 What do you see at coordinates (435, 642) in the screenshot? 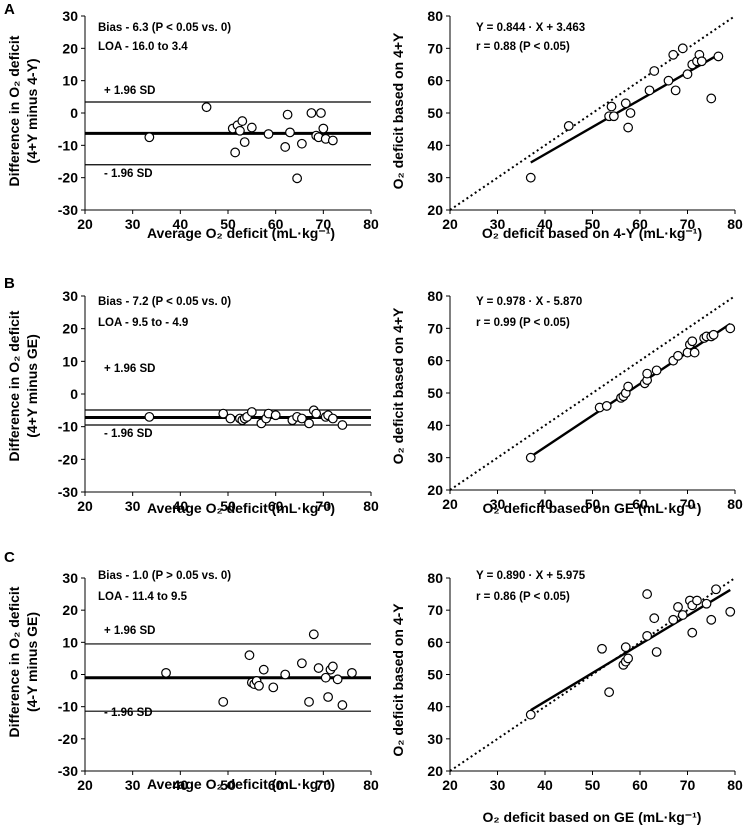
I see `y-tick-label: 60` at bounding box center [435, 642].